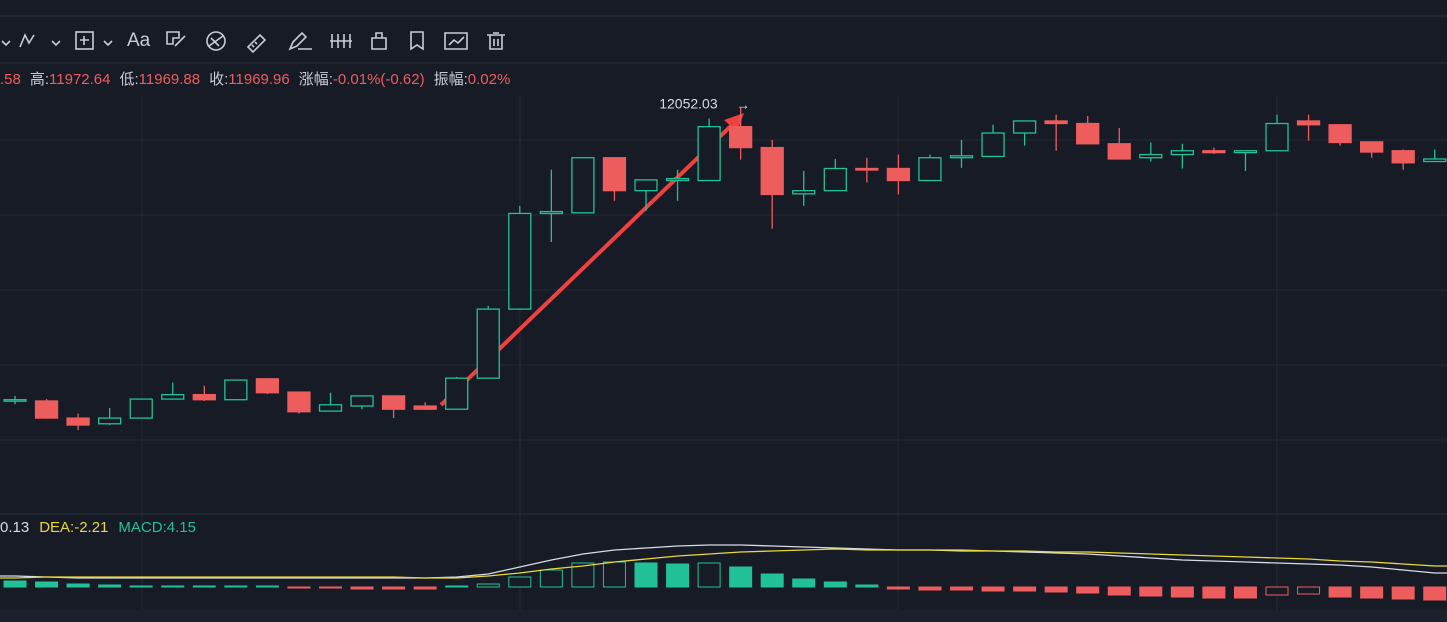  I want to click on fib-tool, so click(216, 41).